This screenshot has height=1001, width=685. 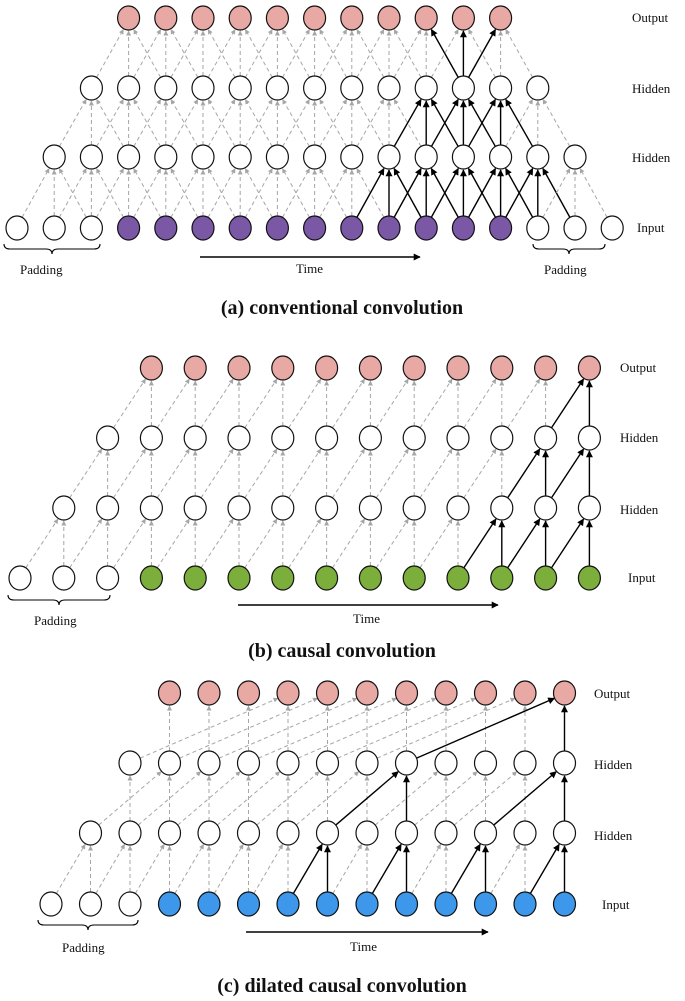 What do you see at coordinates (55, 620) in the screenshot?
I see `panel-b-padding-label: Padding` at bounding box center [55, 620].